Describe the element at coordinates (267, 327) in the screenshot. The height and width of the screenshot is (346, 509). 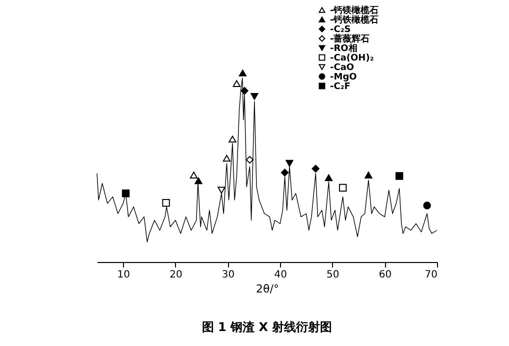
I see `text: 图 1 钢渣 X 射线衍射图` at that location.